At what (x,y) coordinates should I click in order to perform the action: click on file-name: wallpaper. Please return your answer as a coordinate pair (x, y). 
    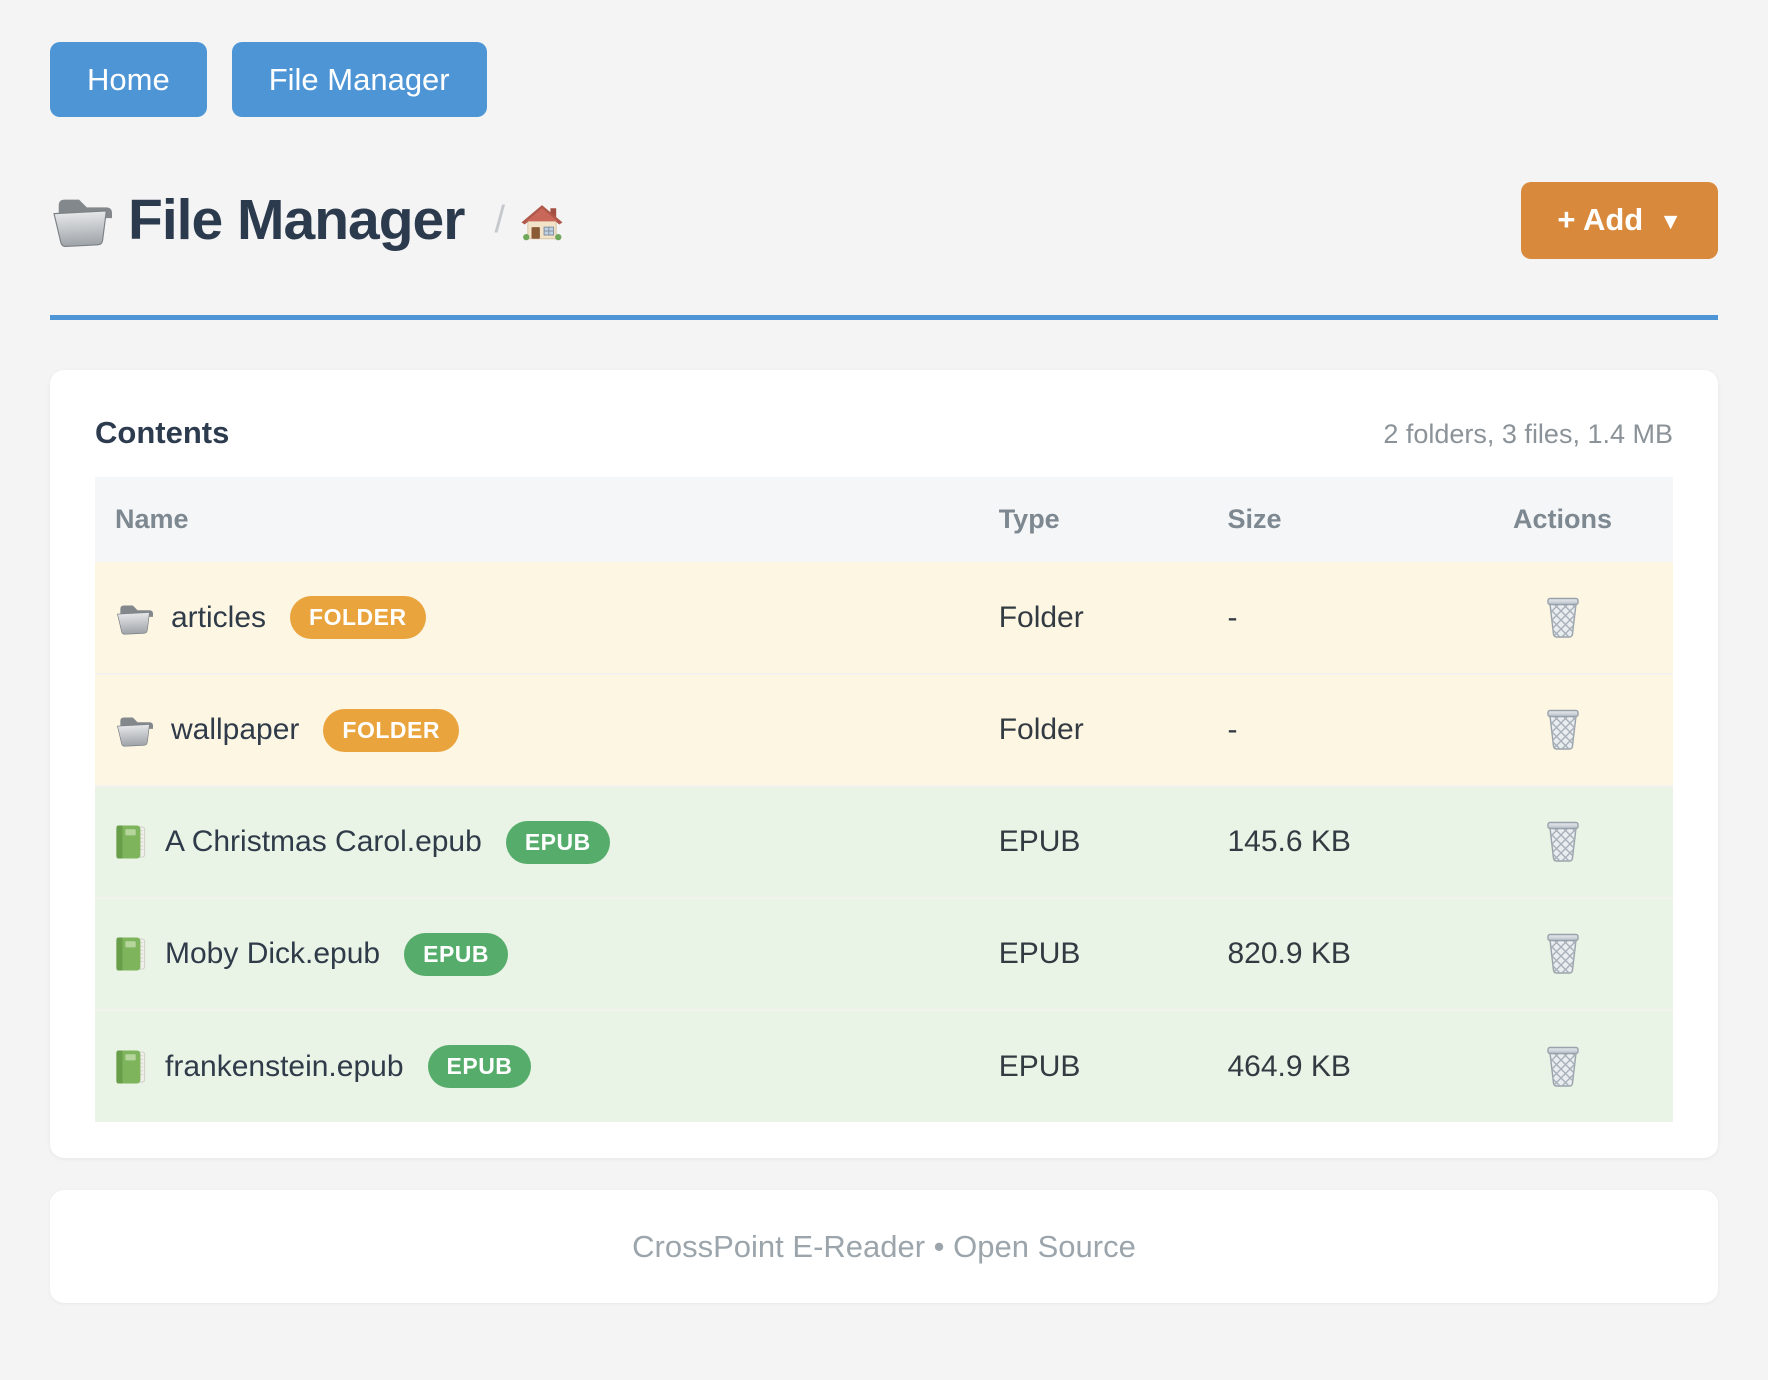
    Looking at the image, I should click on (235, 729).